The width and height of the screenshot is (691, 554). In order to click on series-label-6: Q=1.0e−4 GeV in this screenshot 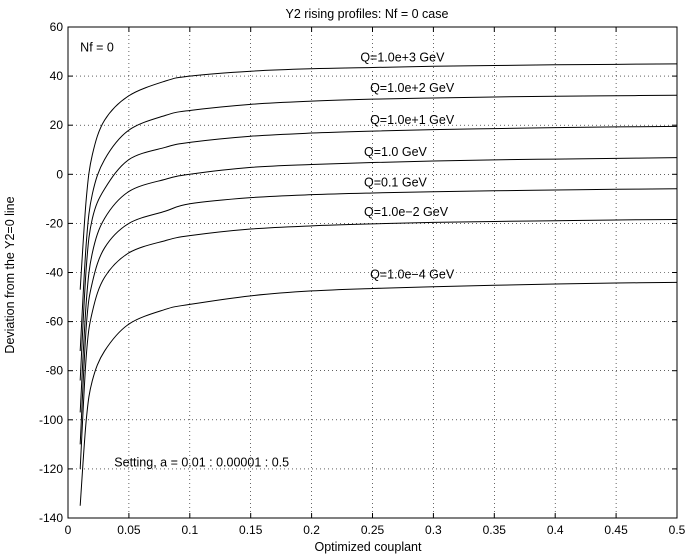, I will do `click(412, 275)`.